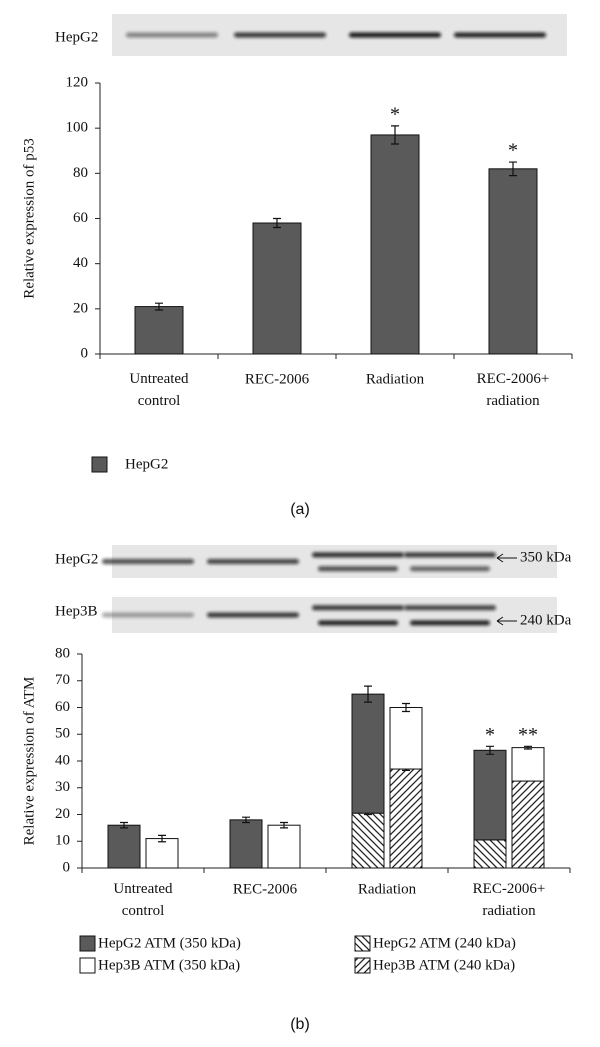 The image size is (600, 1047). I want to click on annotation: **, so click(528, 735).